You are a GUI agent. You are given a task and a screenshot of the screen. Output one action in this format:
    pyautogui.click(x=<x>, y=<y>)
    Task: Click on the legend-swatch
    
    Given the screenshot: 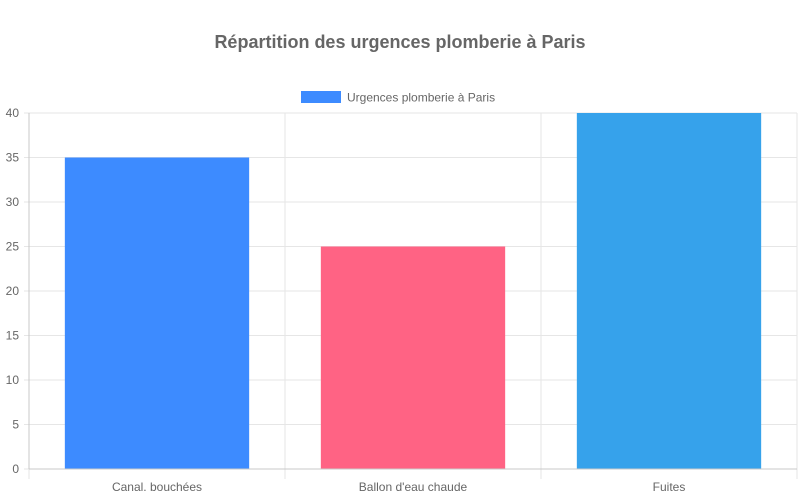 What is the action you would take?
    pyautogui.click(x=321, y=97)
    